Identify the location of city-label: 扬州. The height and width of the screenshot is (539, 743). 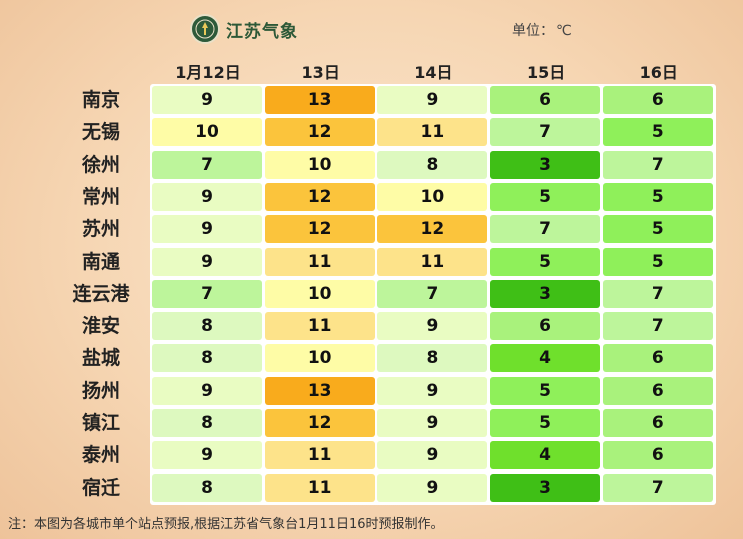
(100, 390).